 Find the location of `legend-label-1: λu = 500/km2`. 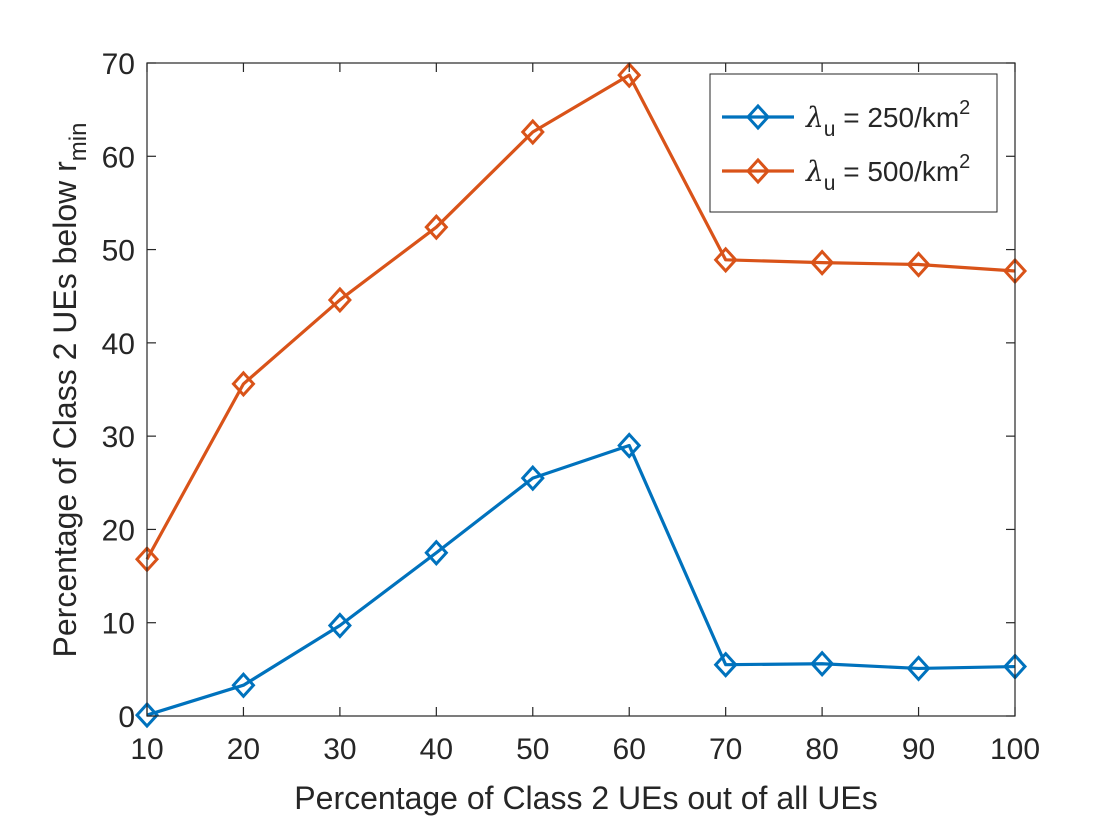

legend-label-1: λu = 500/km2 is located at coordinates (887, 173).